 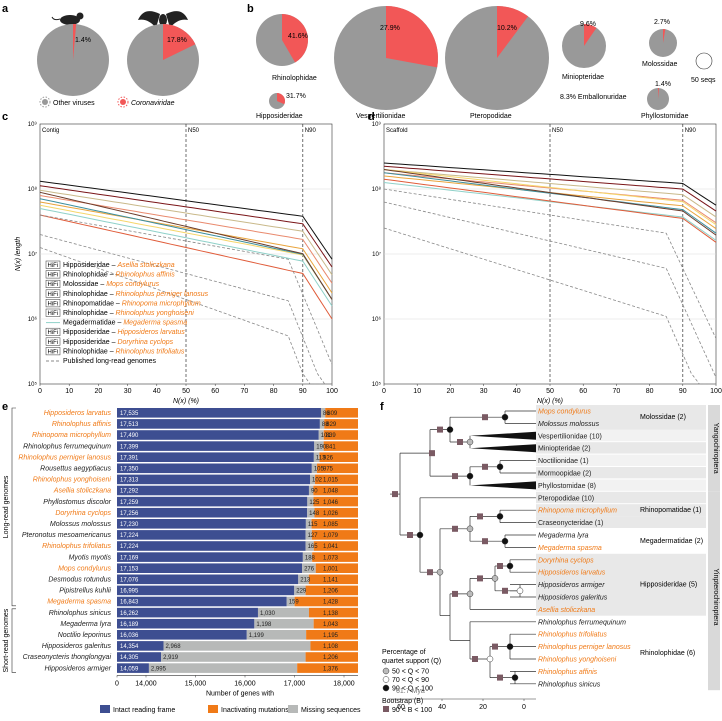 I want to click on bar-label-intact: 17,513, so click(x=129, y=425).